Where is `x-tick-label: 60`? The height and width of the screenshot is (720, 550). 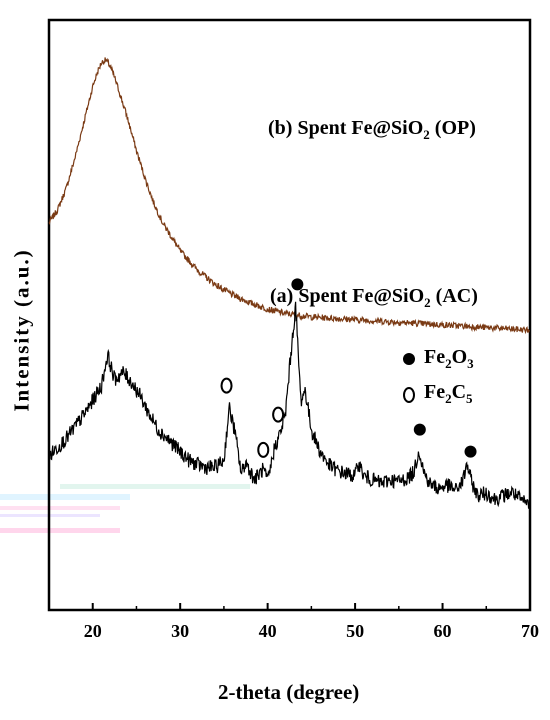
x-tick-label: 60 is located at coordinates (443, 631).